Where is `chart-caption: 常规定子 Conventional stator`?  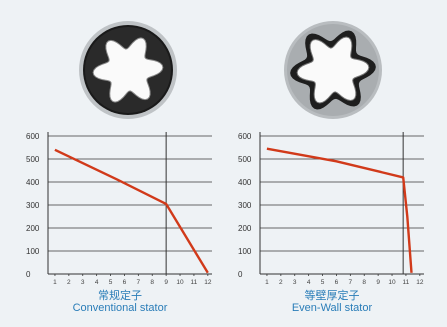
chart-caption: 常规定子 Conventional stator is located at coordinates (120, 302).